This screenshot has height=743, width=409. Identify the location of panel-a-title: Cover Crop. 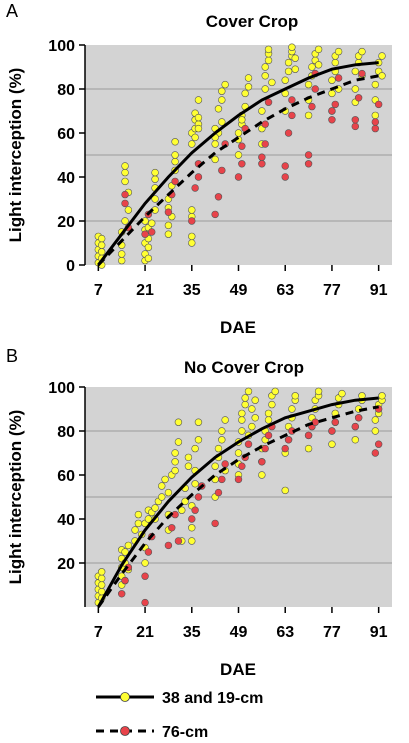
(252, 21).